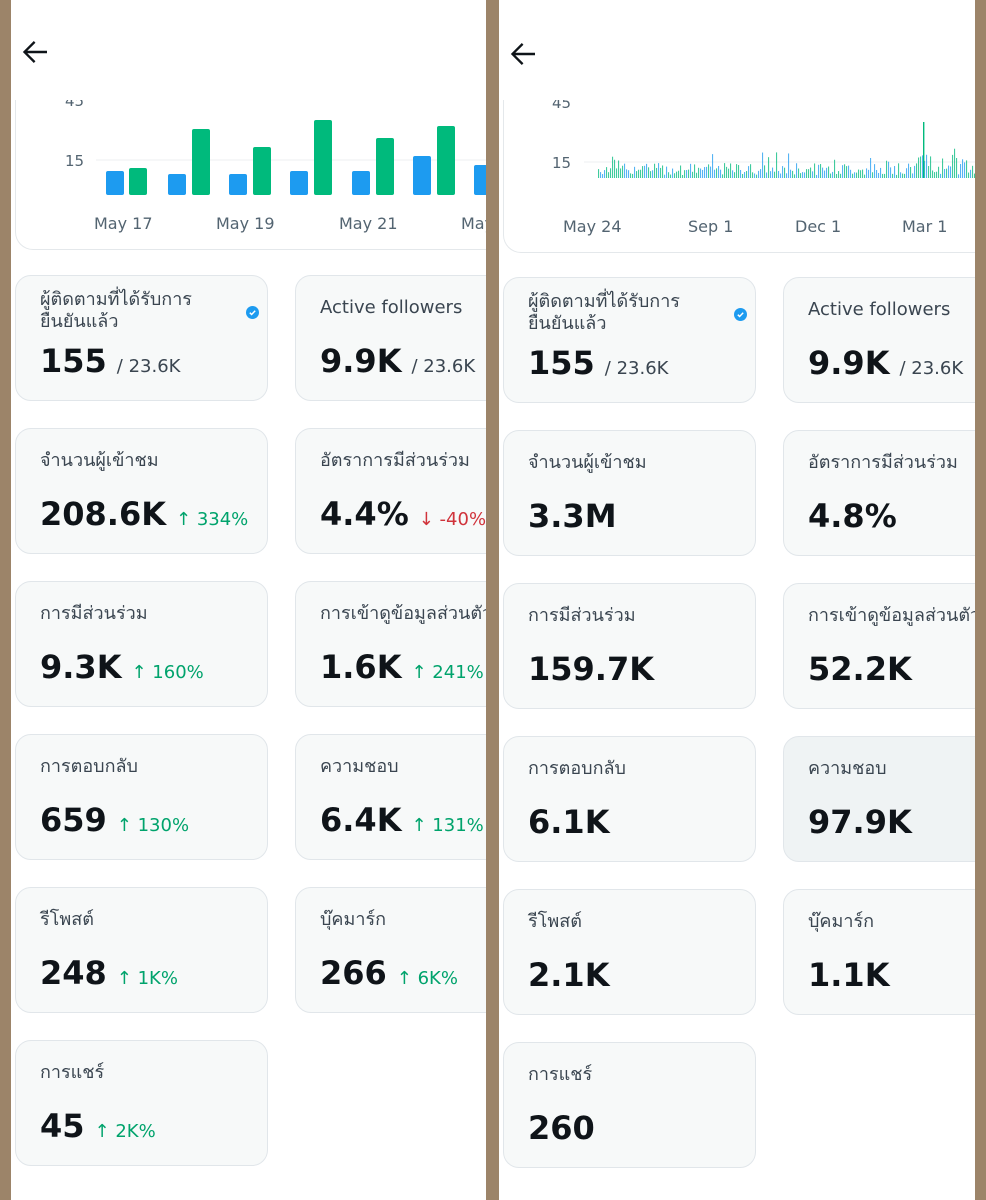 The width and height of the screenshot is (986, 1200). What do you see at coordinates (629, 646) in the screenshot?
I see `stat-card: การมีส่วนร่วม 159.7K` at bounding box center [629, 646].